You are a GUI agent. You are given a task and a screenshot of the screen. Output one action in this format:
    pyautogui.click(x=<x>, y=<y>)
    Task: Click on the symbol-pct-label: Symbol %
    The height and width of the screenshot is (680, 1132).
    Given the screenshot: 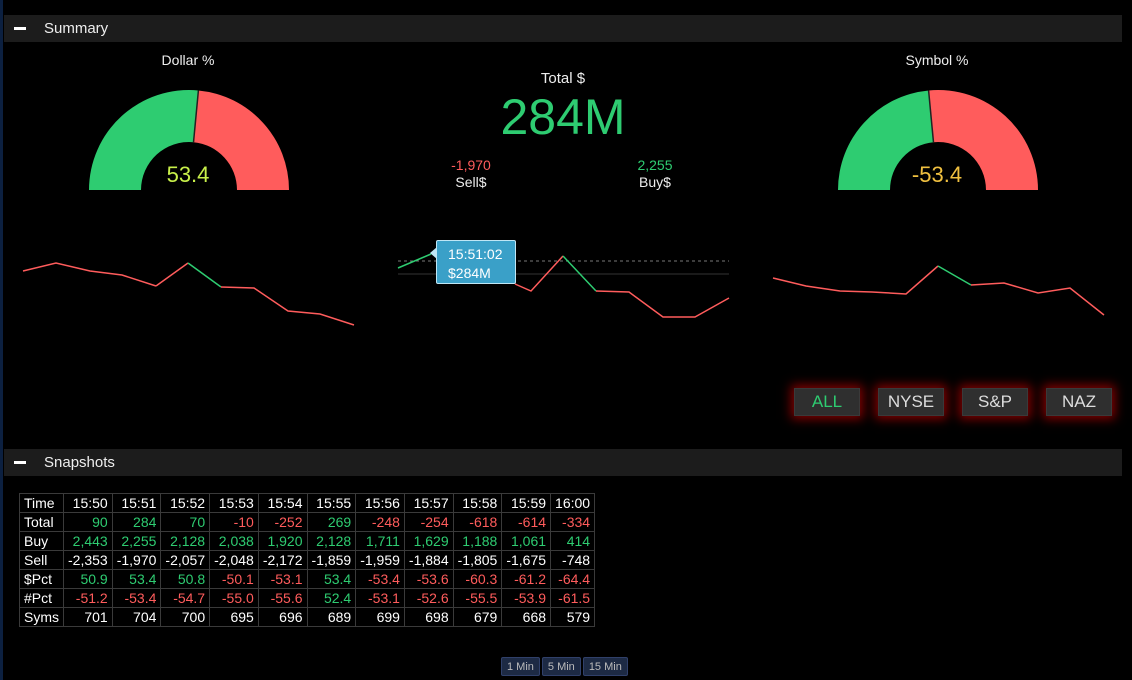 What is the action you would take?
    pyautogui.click(x=937, y=60)
    